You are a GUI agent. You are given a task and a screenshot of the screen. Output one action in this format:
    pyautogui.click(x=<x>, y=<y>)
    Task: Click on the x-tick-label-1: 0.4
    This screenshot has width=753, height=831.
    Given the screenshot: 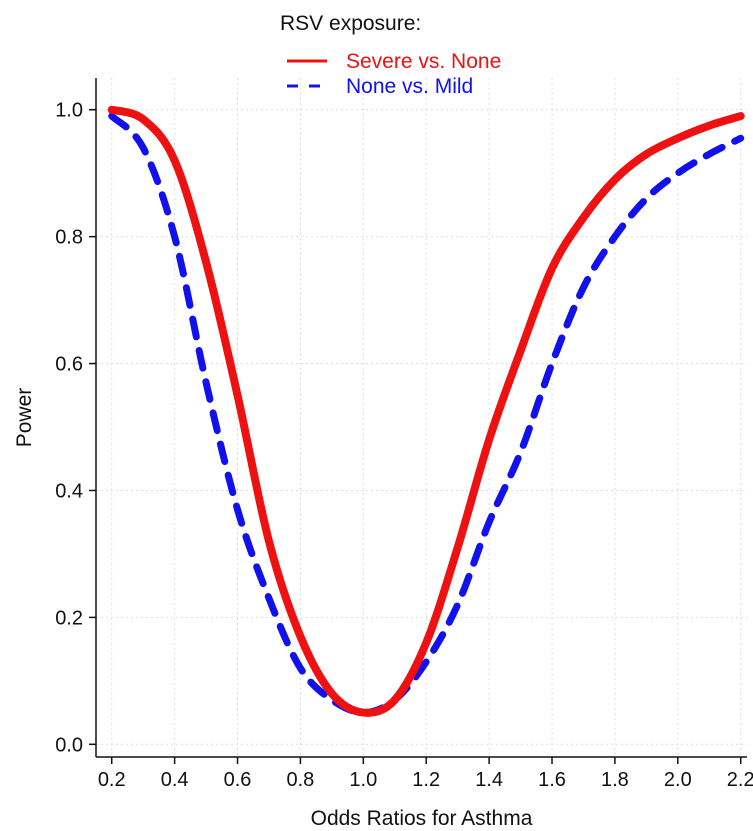 What is the action you would take?
    pyautogui.click(x=175, y=780)
    